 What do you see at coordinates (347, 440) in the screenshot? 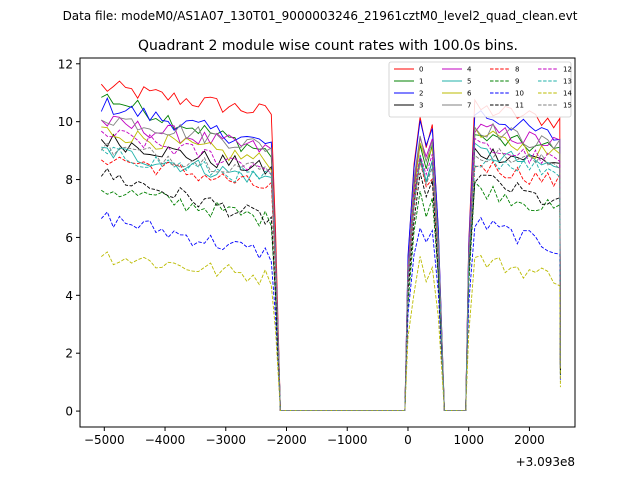
I see `x-tick-label: −1000` at bounding box center [347, 440].